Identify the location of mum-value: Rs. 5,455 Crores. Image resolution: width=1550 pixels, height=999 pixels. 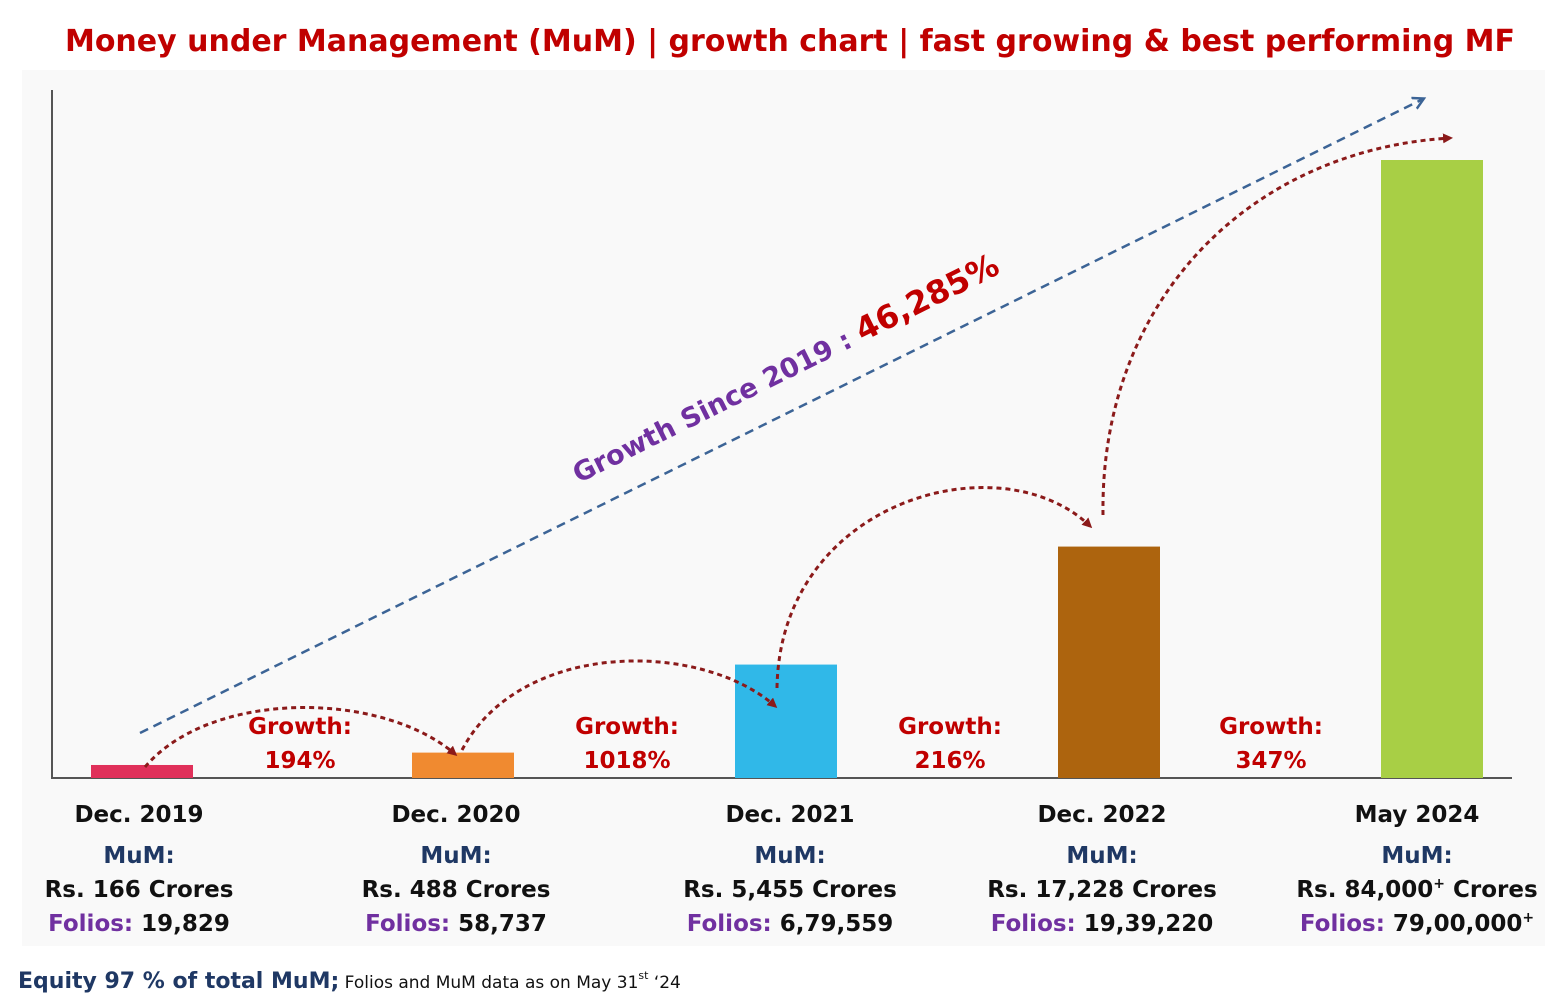
(790, 890).